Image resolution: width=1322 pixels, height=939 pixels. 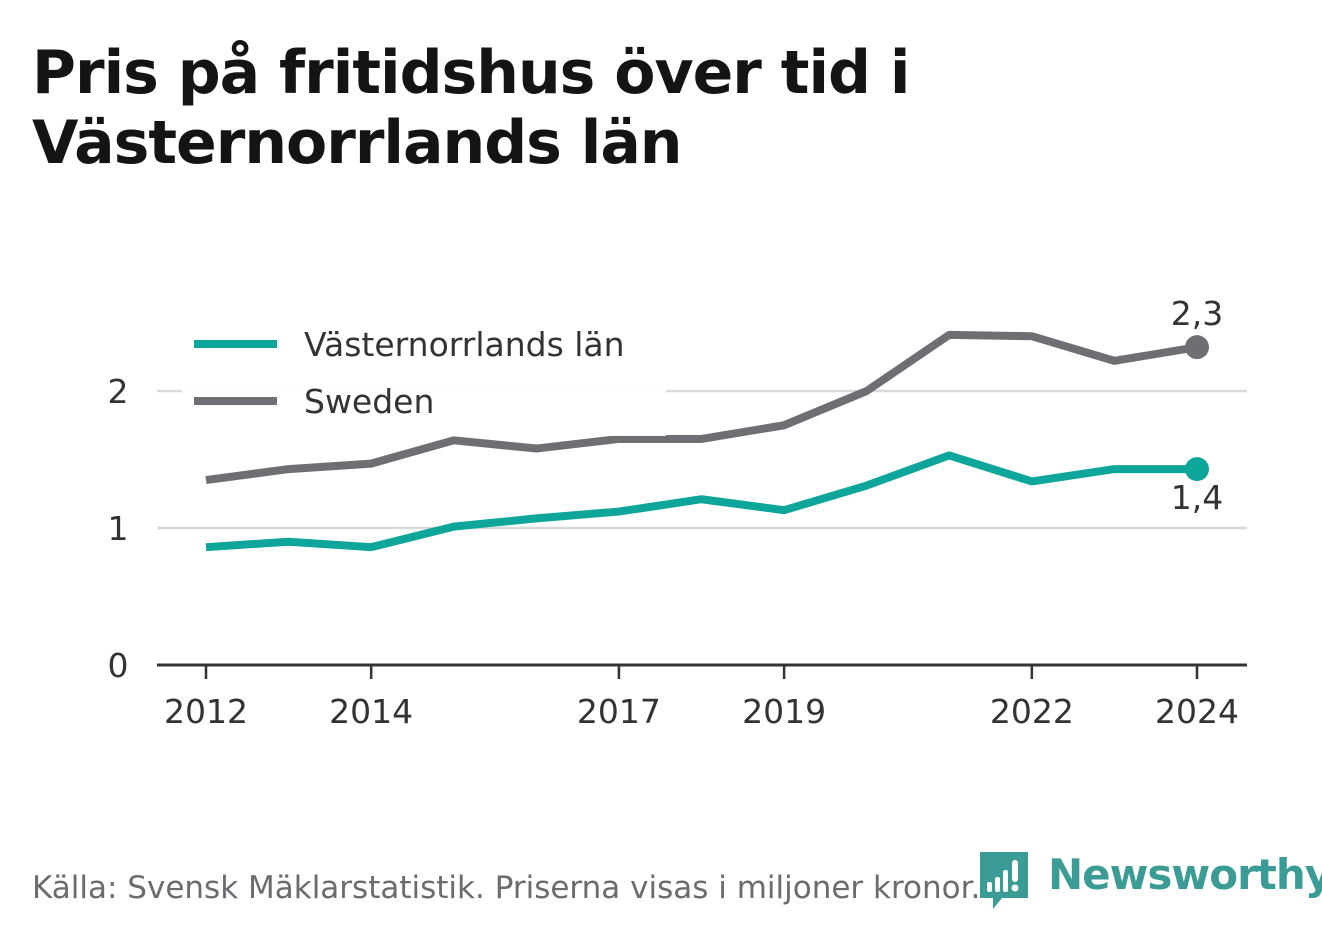 What do you see at coordinates (118, 391) in the screenshot?
I see `y-tick-label: 2` at bounding box center [118, 391].